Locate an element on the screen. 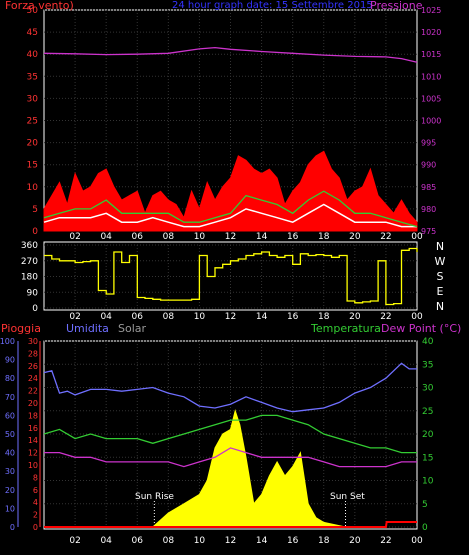 This screenshot has height=555, width=469. sunrise-annotation: Sun Rise is located at coordinates (154, 497).